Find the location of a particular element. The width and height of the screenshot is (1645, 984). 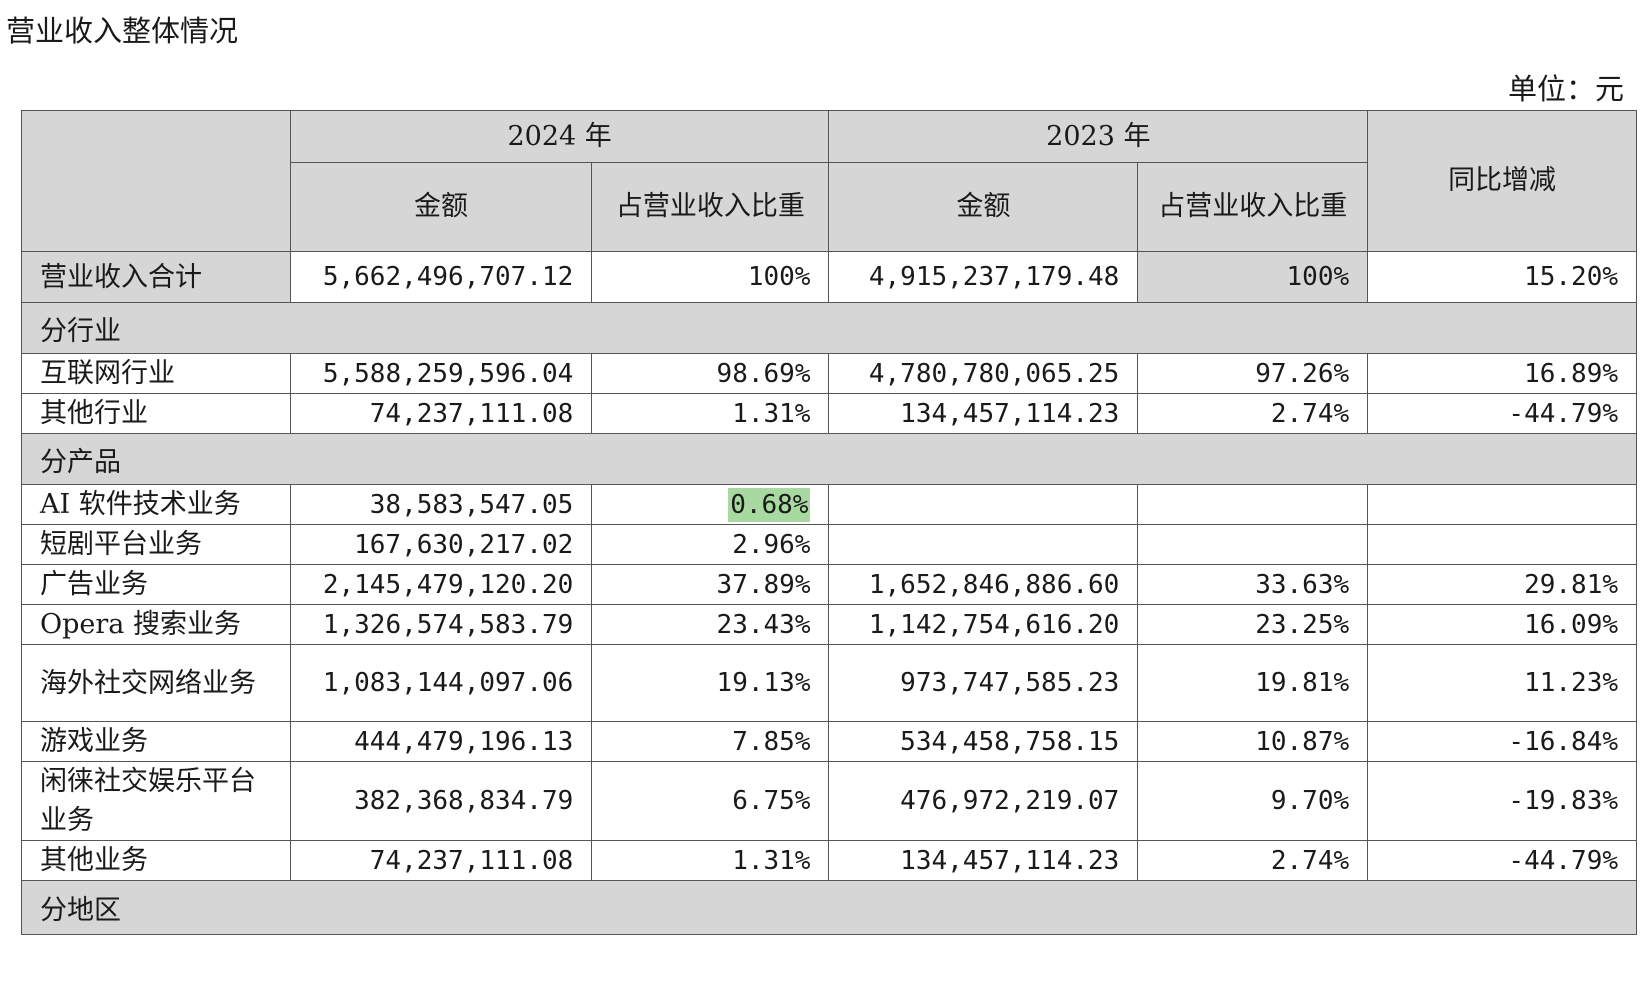

cell-ratio-2024: 6.75% is located at coordinates (710, 801).